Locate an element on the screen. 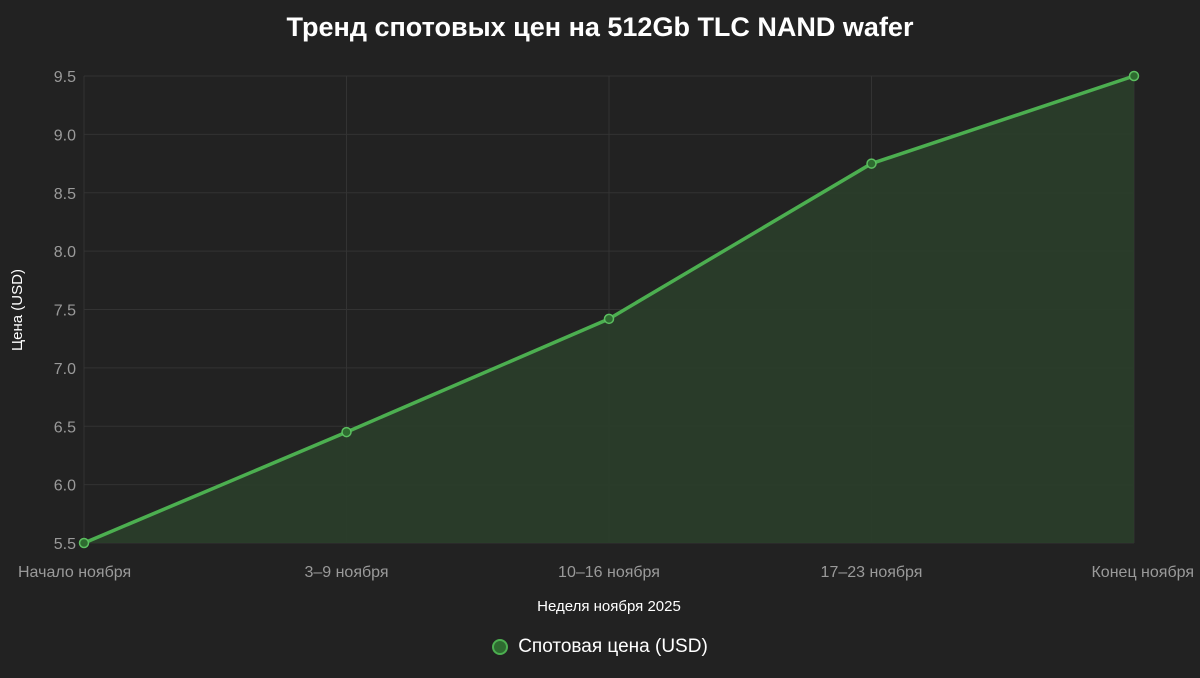  y-tick-label: 6.0 is located at coordinates (65, 486).